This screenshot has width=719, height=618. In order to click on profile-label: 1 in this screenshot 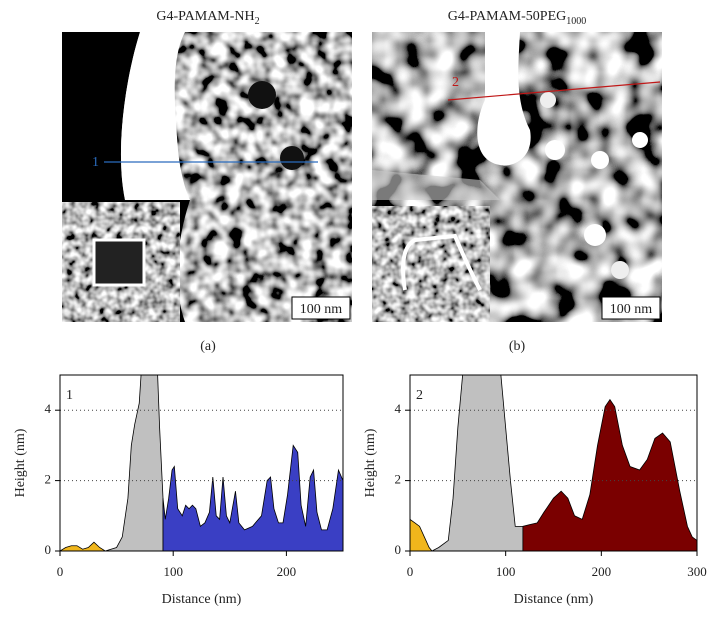, I will do `click(69, 395)`.